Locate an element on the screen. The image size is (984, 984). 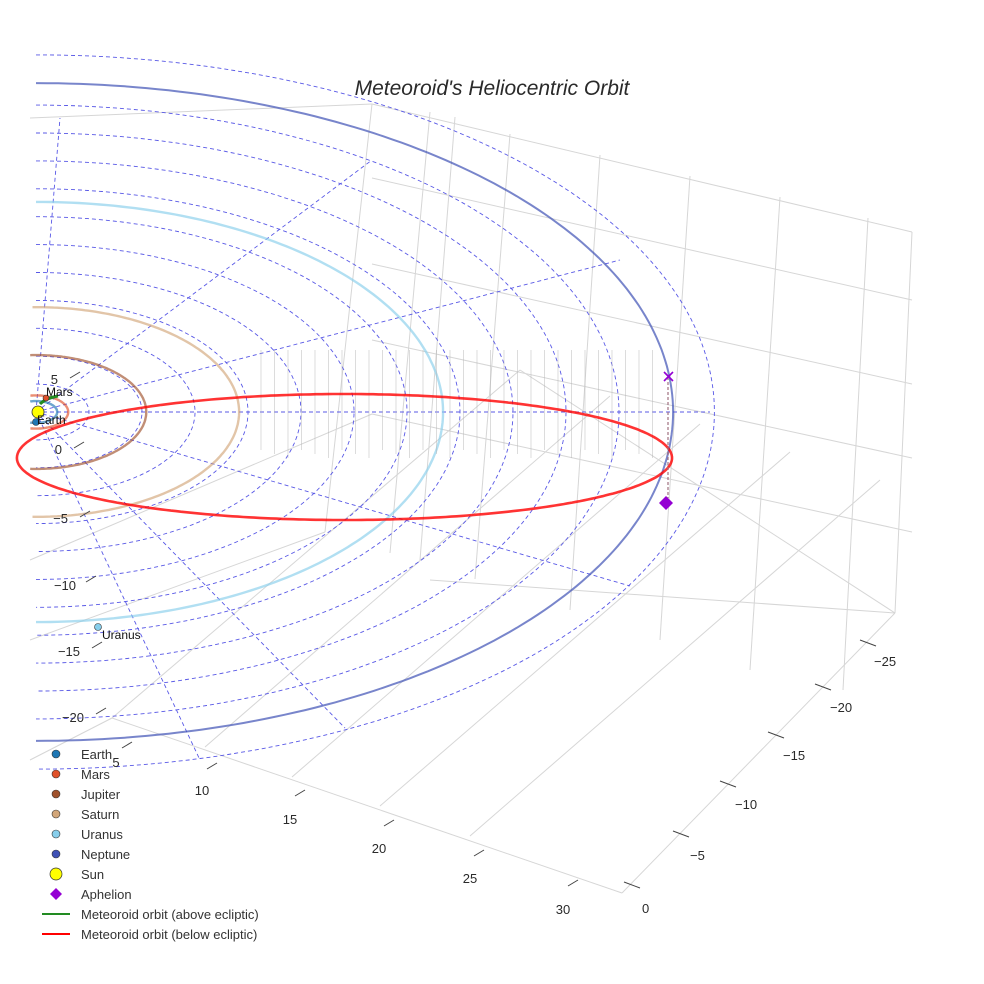
legend-item-saturn: Saturn is located at coordinates (85, 814).